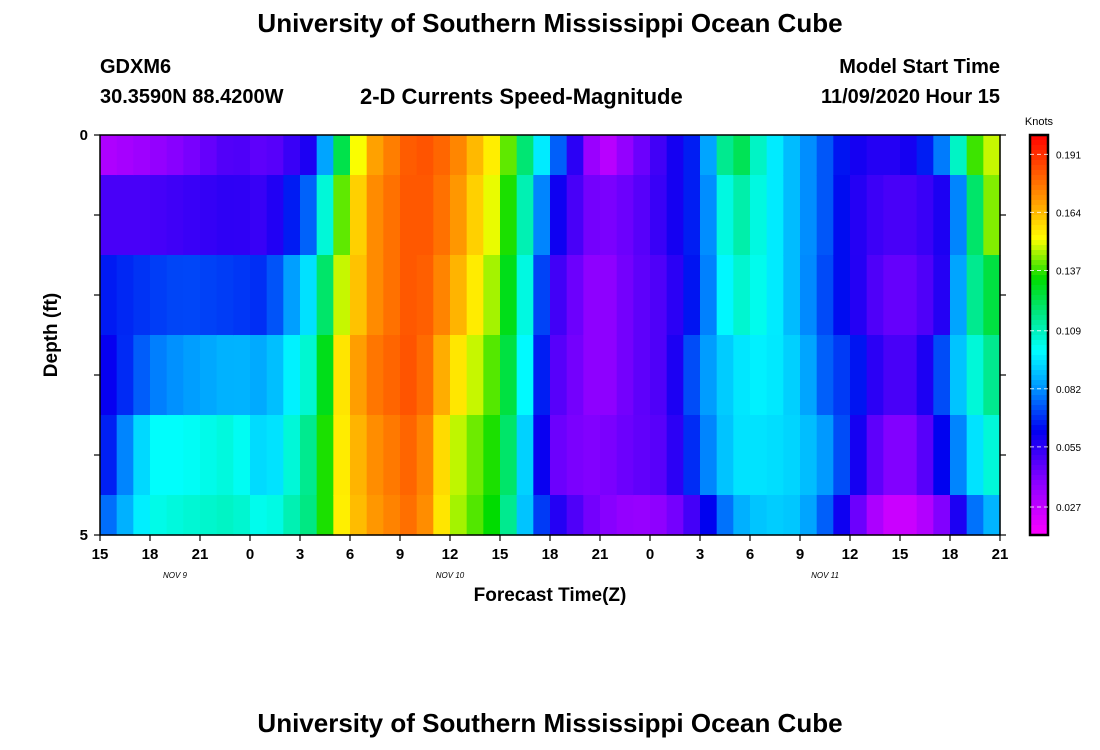  What do you see at coordinates (1068, 448) in the screenshot?
I see `colorbar-tick-label: 0.055` at bounding box center [1068, 448].